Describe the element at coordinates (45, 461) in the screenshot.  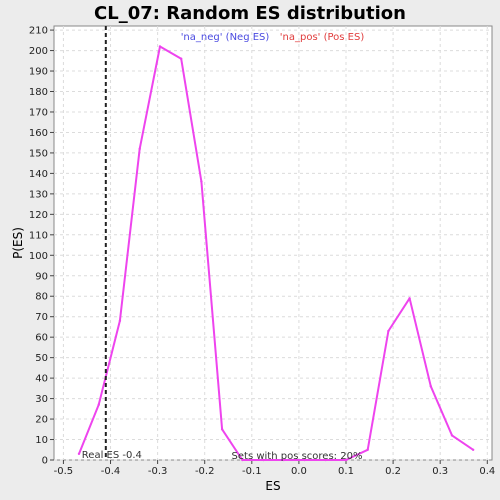
I see `y-tick-label: 0` at that location.